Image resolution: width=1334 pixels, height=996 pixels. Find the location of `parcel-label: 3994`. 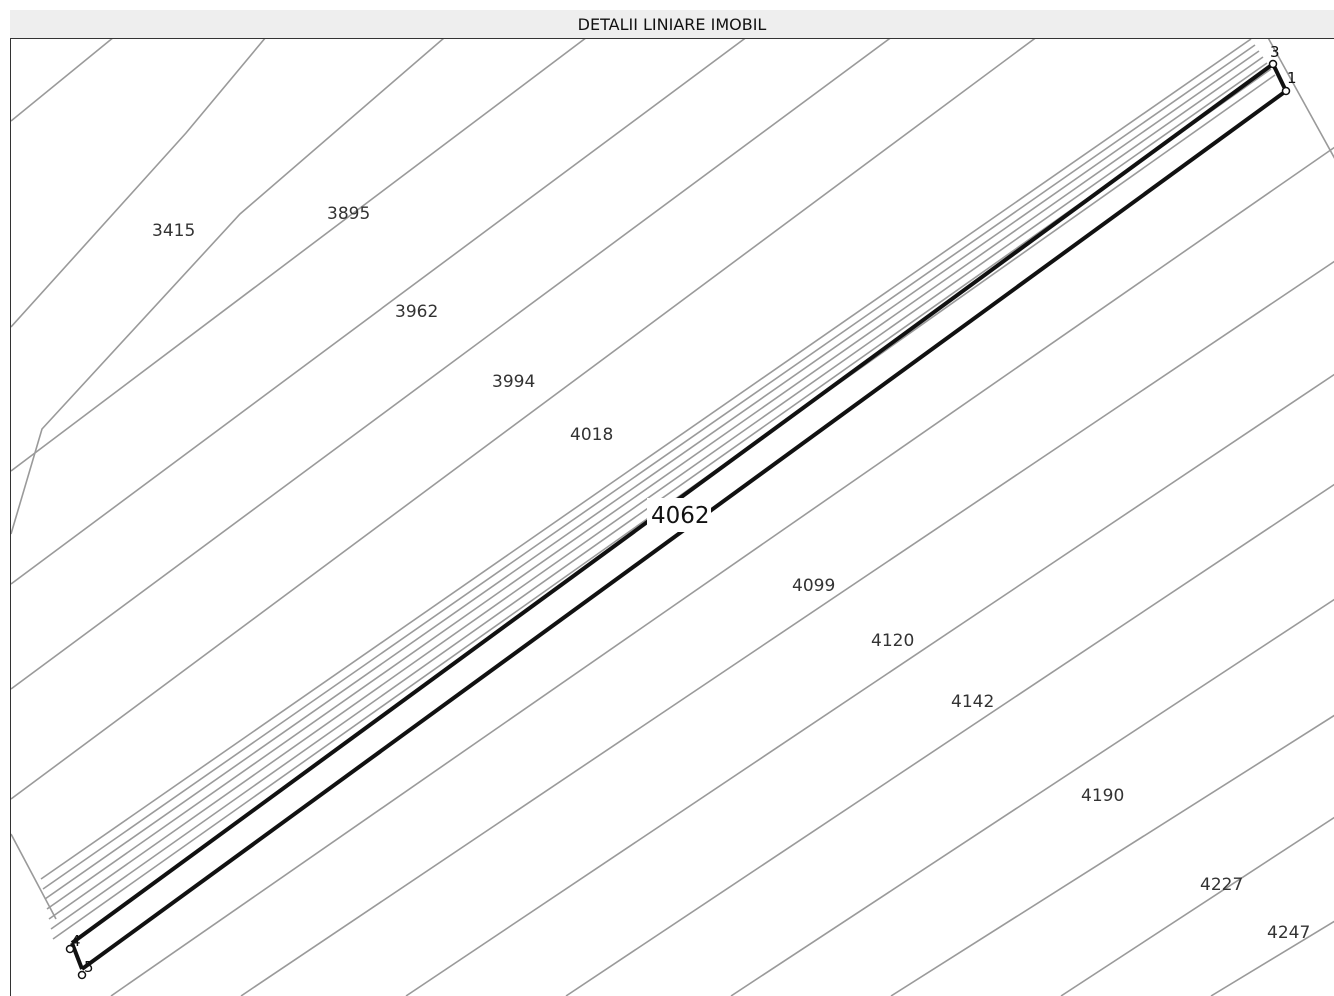

parcel-label: 3994 is located at coordinates (513, 382).